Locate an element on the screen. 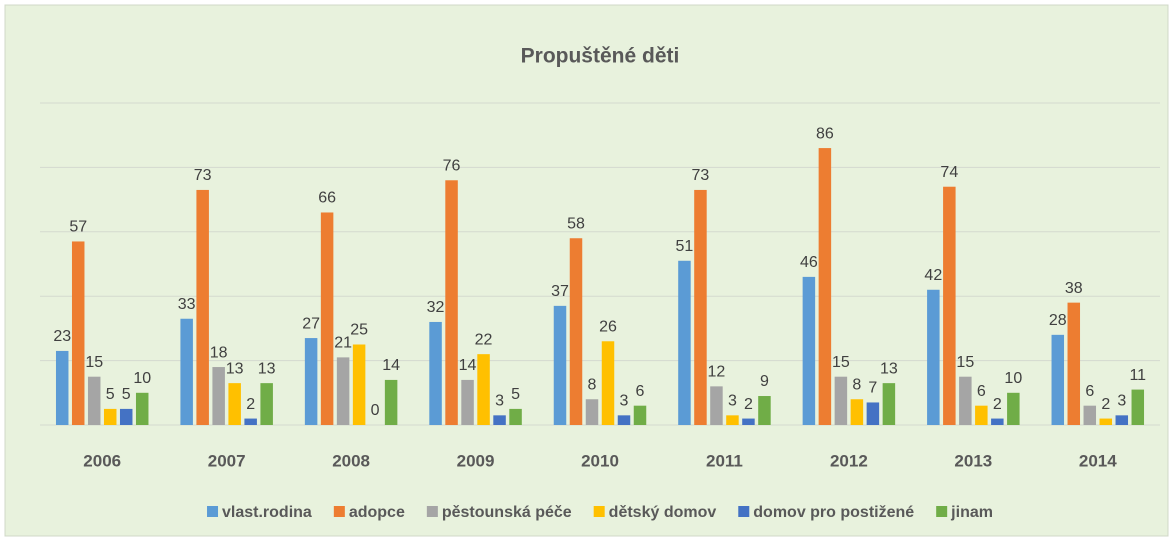 This screenshot has width=1173, height=541. legend-label: dětský domov is located at coordinates (663, 512).